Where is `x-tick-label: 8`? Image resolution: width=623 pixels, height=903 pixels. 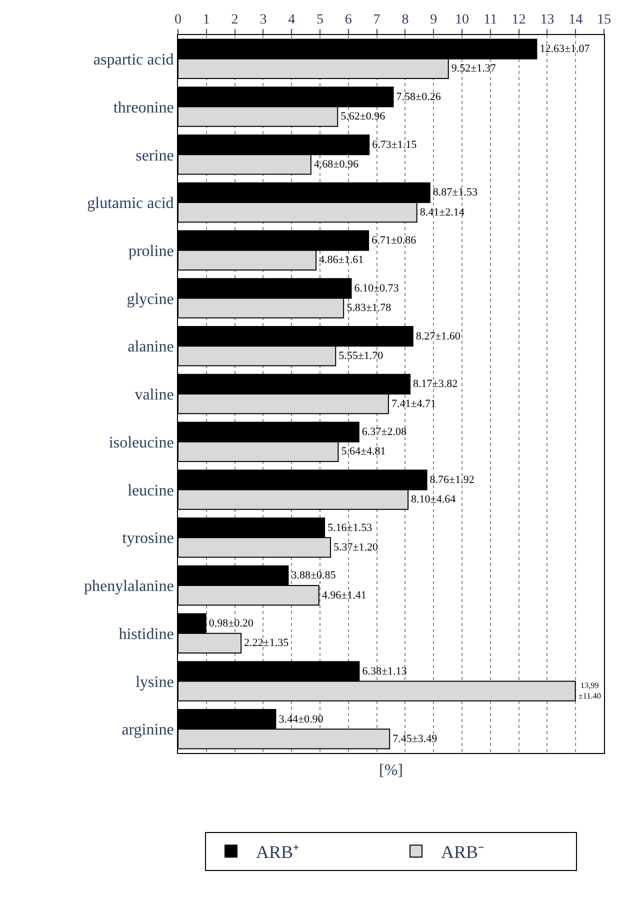
x-tick-label: 8 is located at coordinates (405, 20).